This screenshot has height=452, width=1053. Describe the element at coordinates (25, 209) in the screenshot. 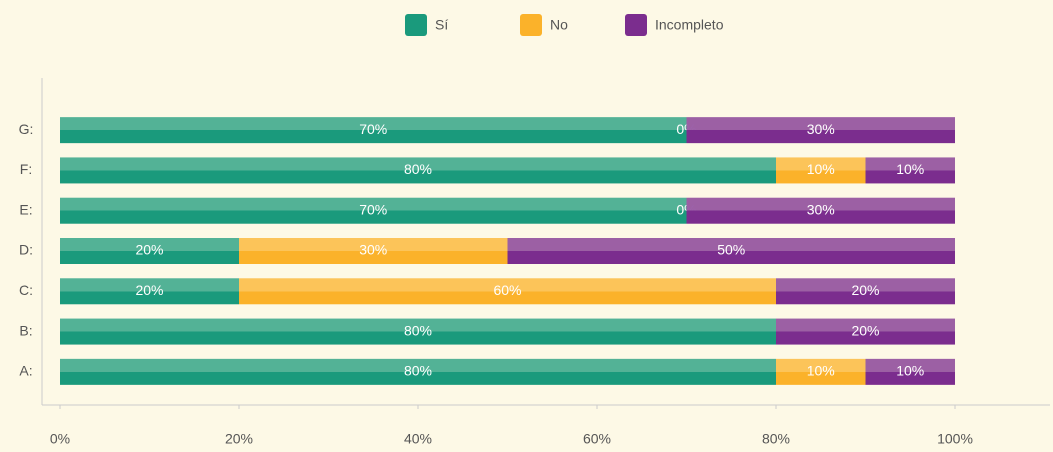

I see `y-tick-label: E:` at that location.